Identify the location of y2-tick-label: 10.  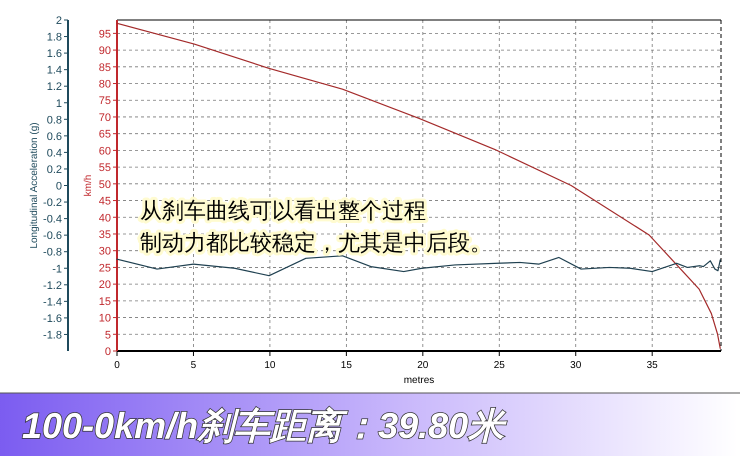
(104, 318).